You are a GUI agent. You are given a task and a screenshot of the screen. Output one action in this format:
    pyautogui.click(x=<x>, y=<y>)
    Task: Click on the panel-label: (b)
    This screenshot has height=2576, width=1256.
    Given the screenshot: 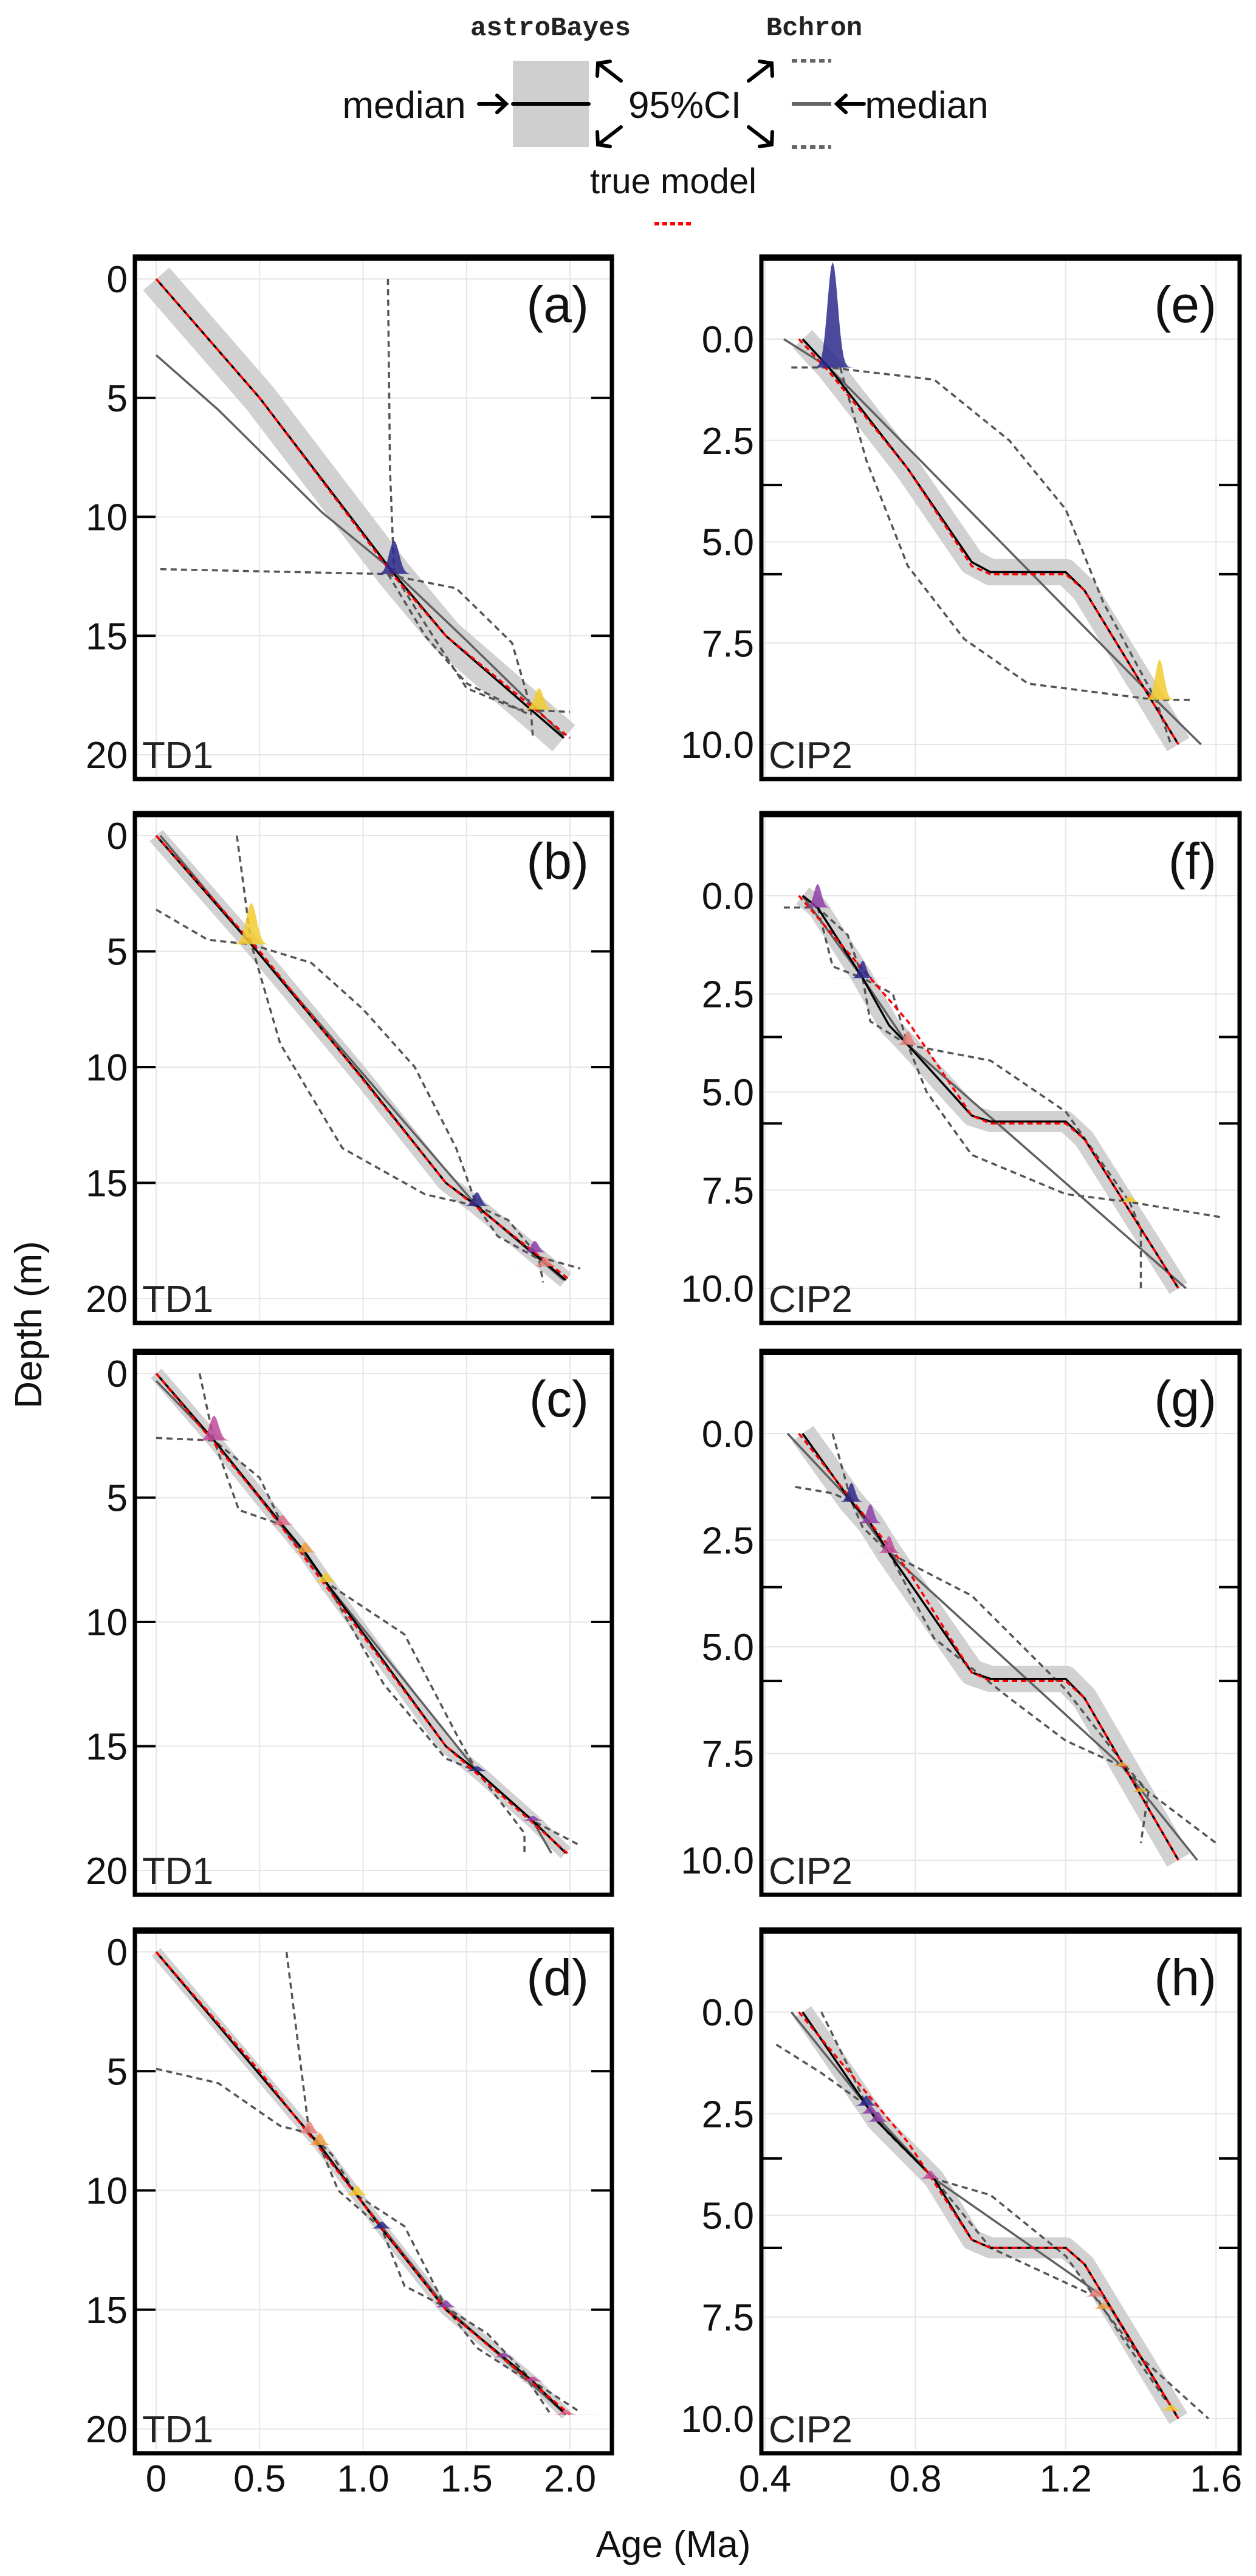 What is the action you would take?
    pyautogui.click(x=557, y=861)
    